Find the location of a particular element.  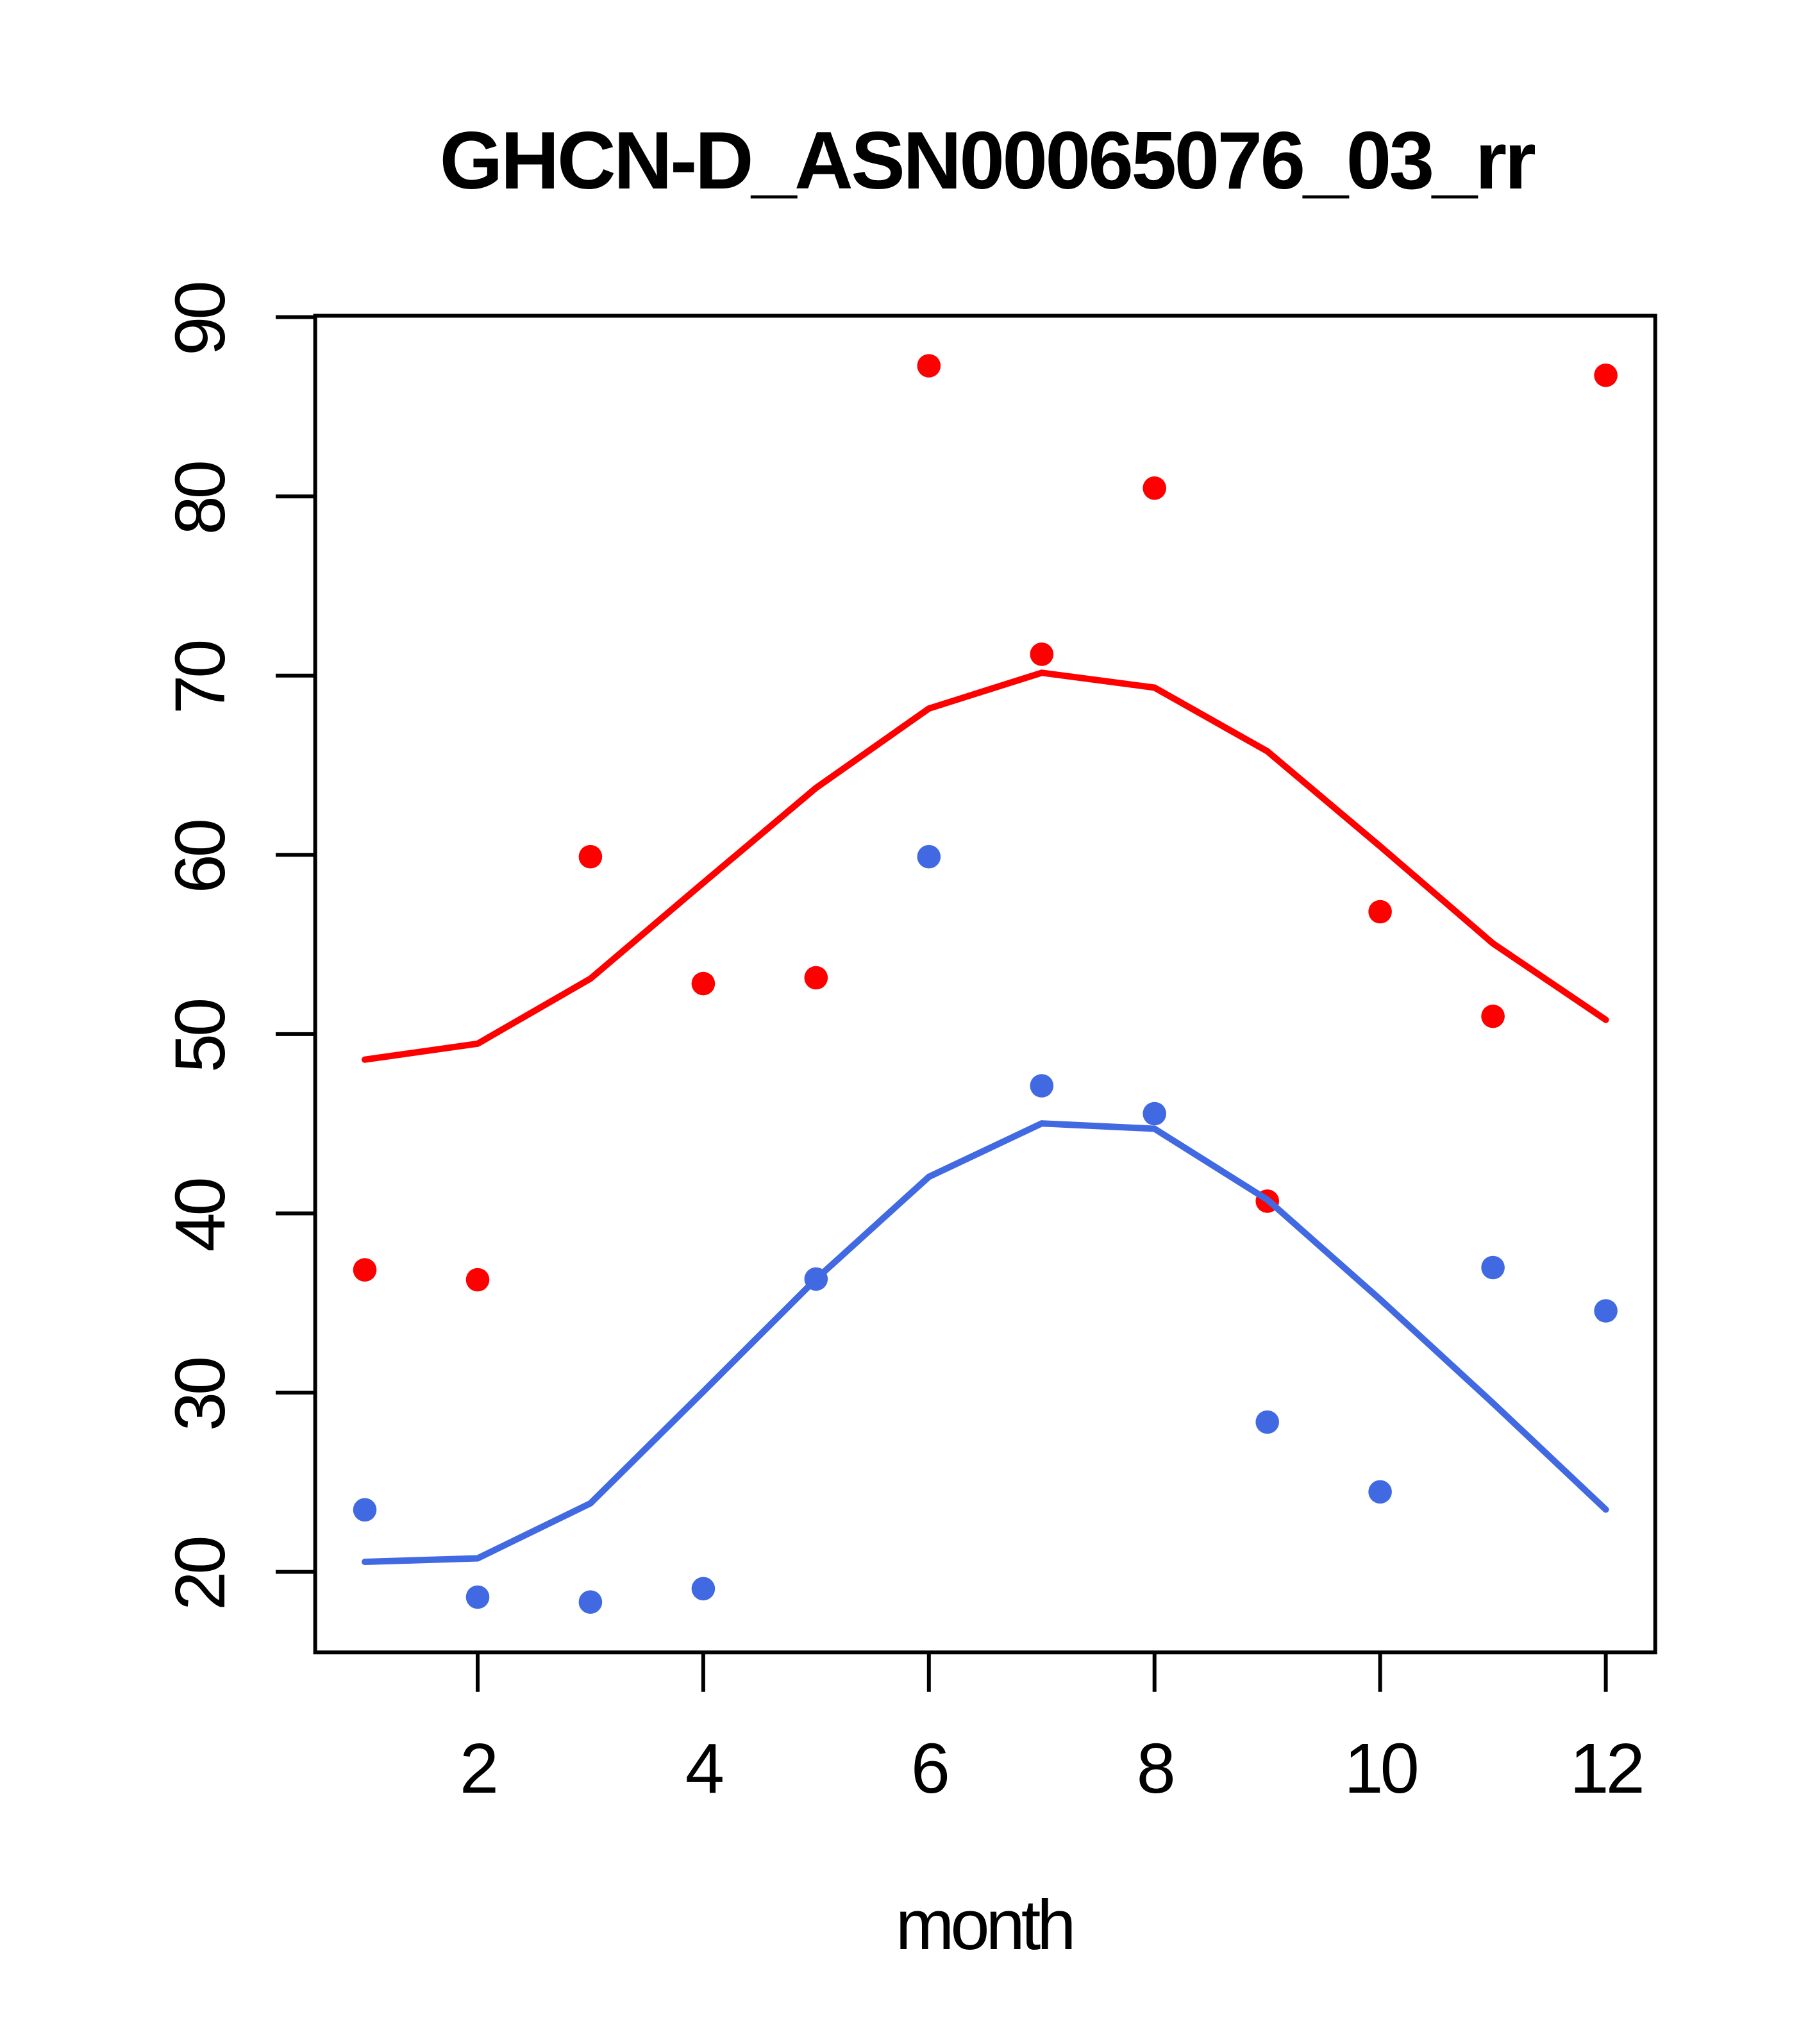

svg-text: 10 is located at coordinates (1380, 1768).